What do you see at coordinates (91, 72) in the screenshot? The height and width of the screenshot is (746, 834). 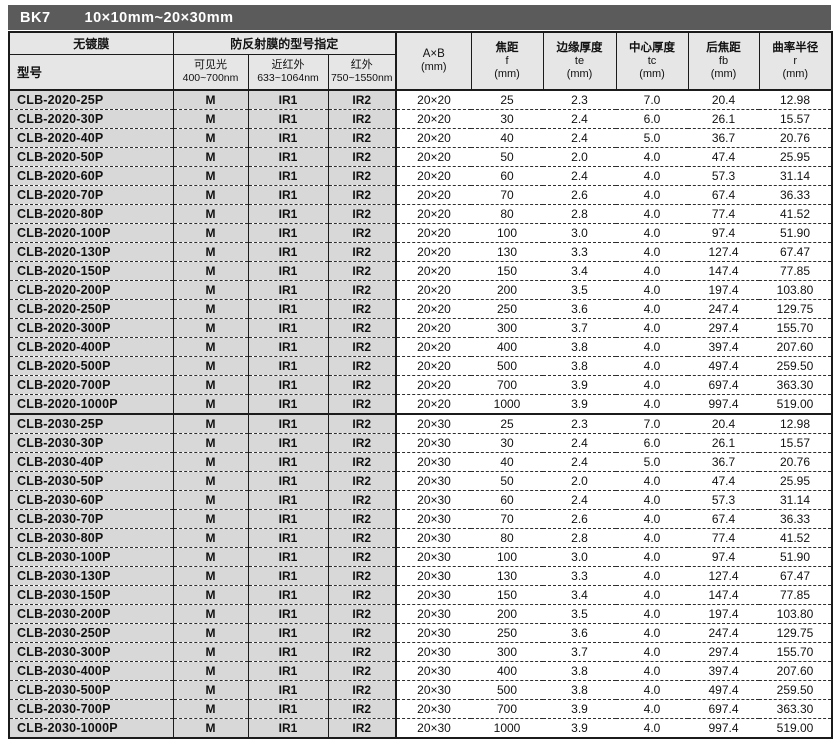 I see `model-column-header: 型号` at bounding box center [91, 72].